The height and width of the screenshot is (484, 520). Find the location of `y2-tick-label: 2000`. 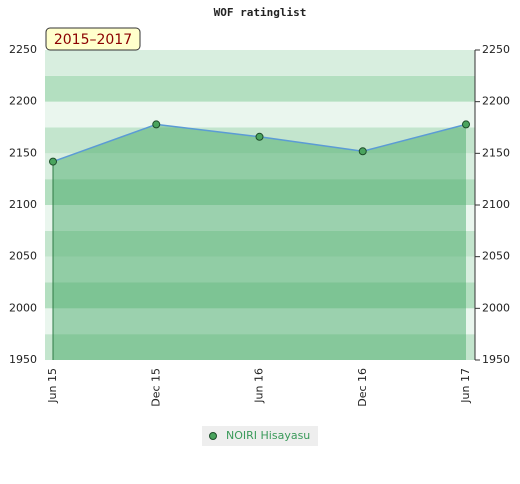

y2-tick-label: 2000 is located at coordinates (496, 307).